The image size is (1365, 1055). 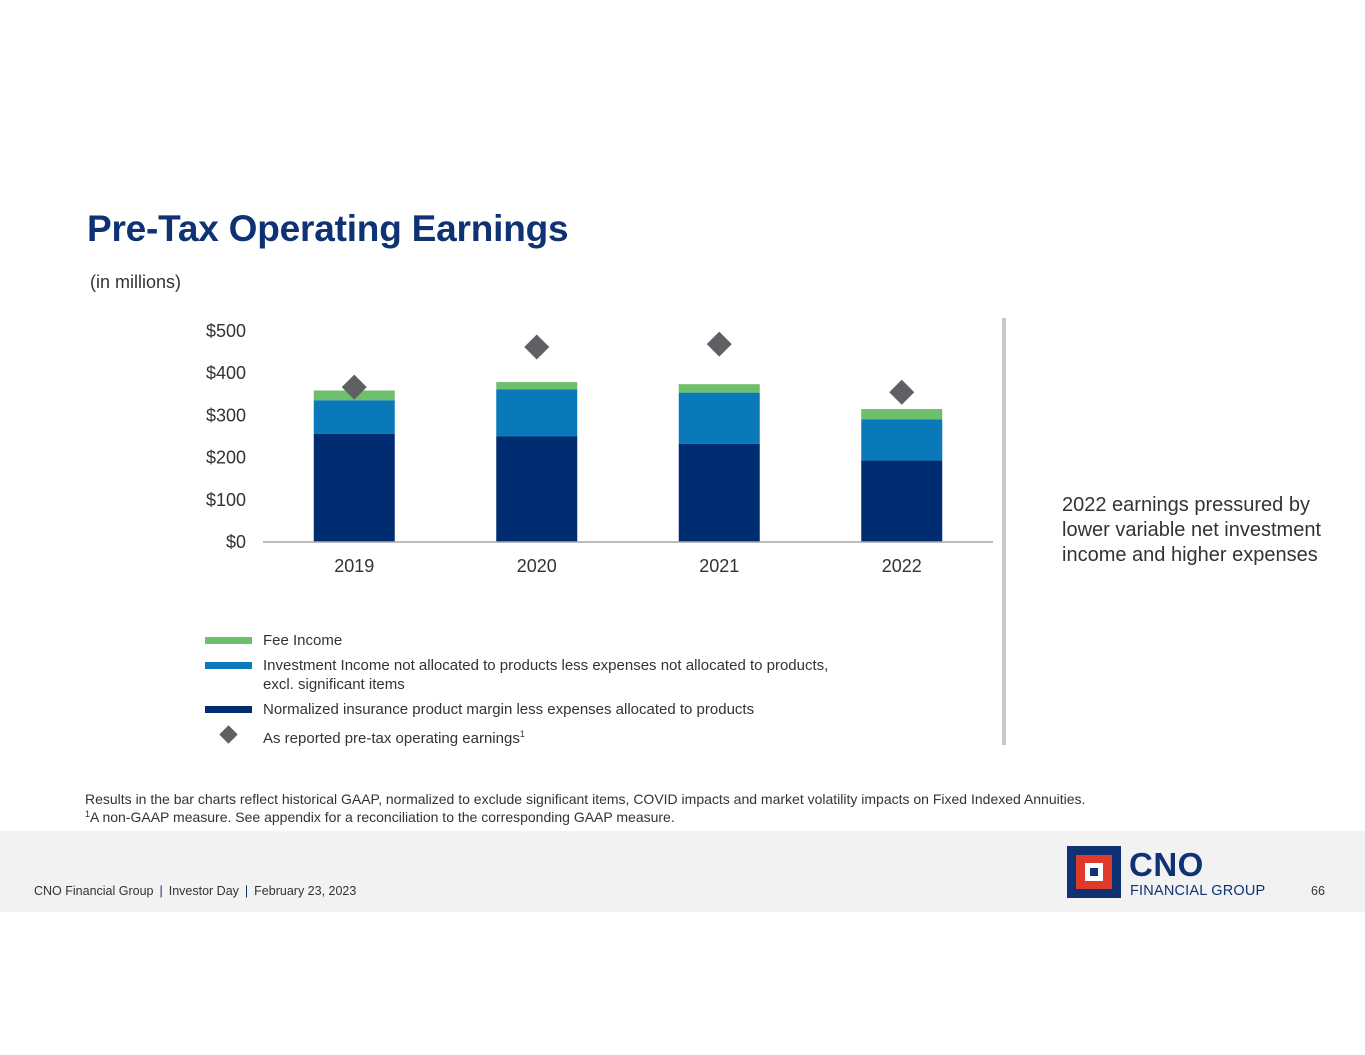 I want to click on y-tick-label: $500, so click(x=226, y=331).